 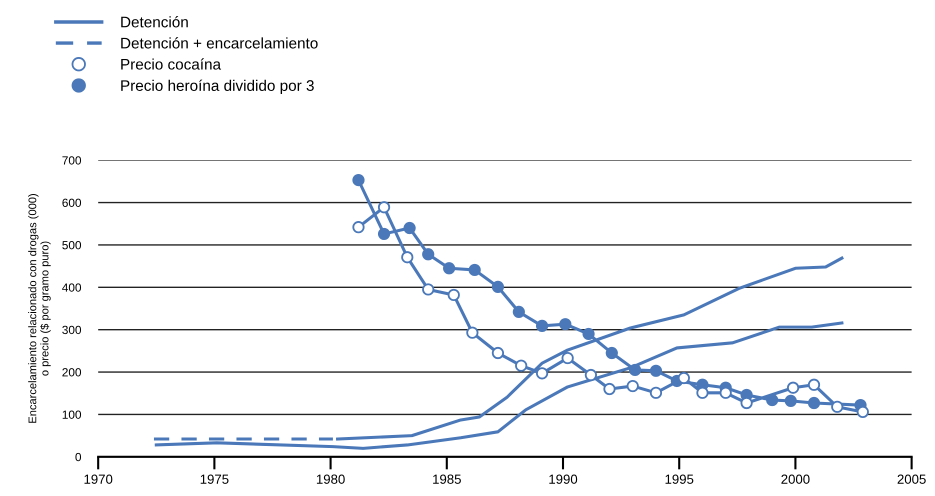 I want to click on y-axis-title: Encarcelamiento relacionado con drogas (000) o precio ($ por gramo puro), so click(x=39, y=308).